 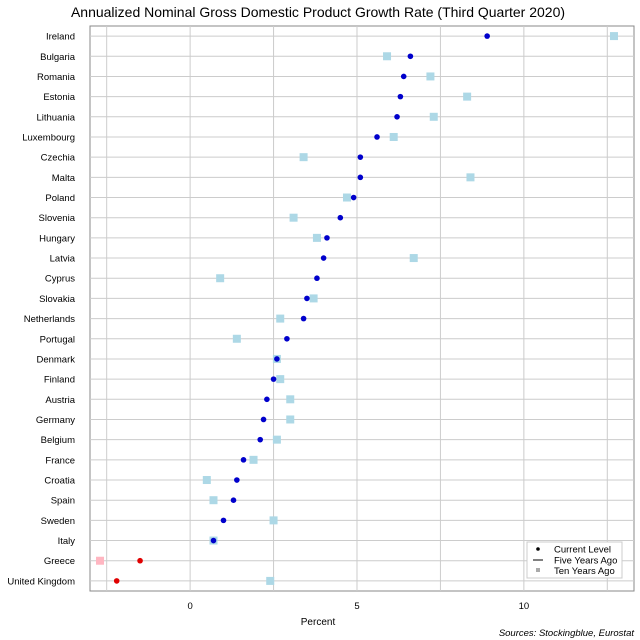 What do you see at coordinates (59, 97) in the screenshot?
I see `category-label: Estonia` at bounding box center [59, 97].